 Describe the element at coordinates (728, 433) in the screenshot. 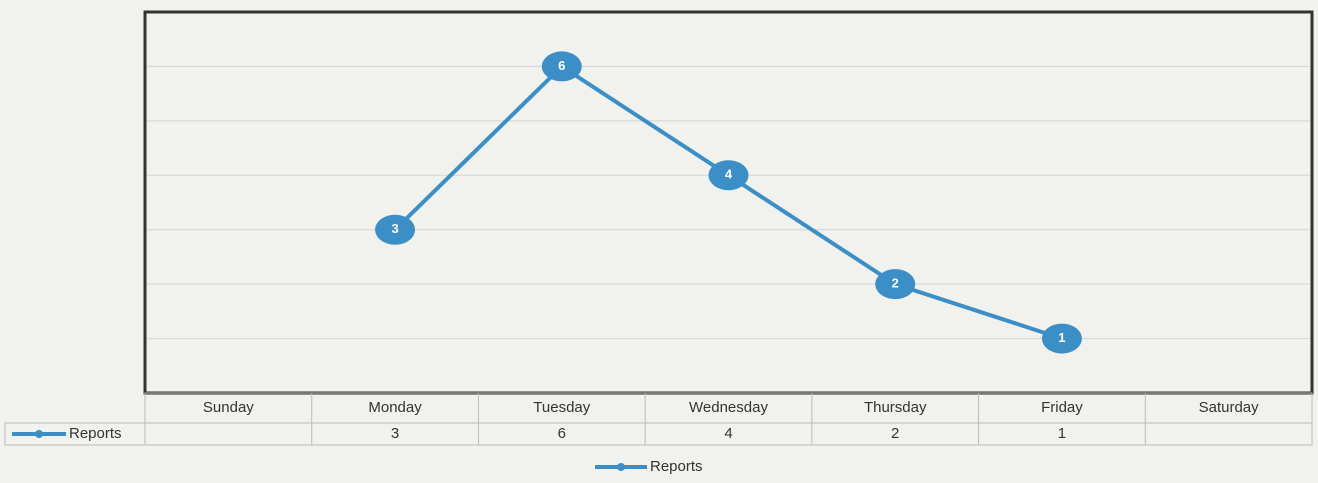

I see `data-table-value: 4` at that location.